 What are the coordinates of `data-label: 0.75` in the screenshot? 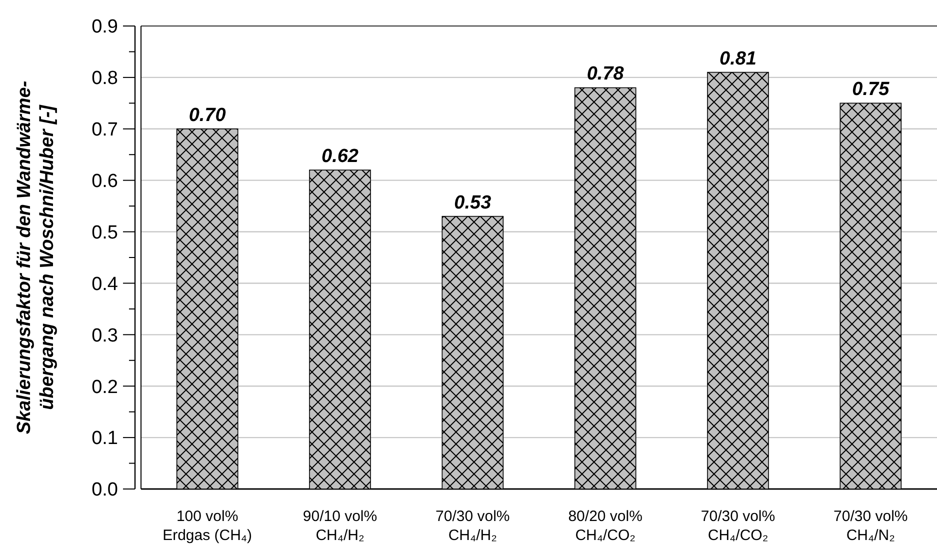 It's located at (871, 89).